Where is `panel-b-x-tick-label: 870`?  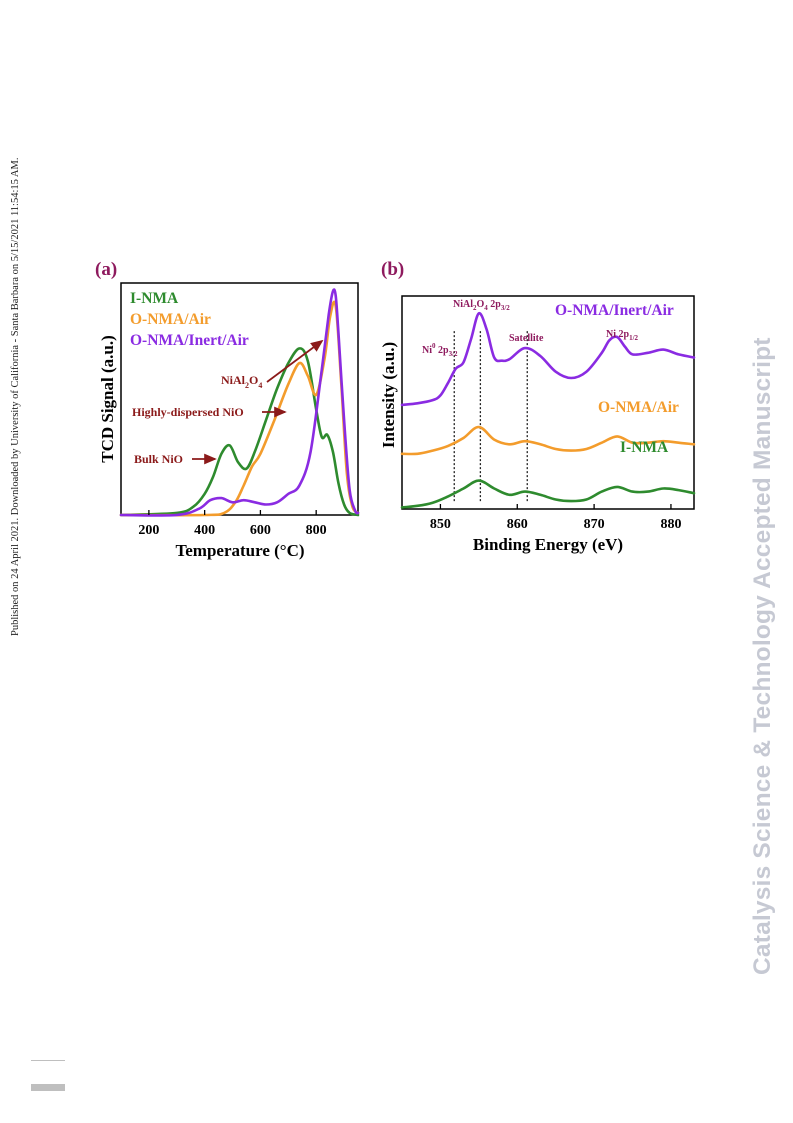 panel-b-x-tick-label: 870 is located at coordinates (594, 524).